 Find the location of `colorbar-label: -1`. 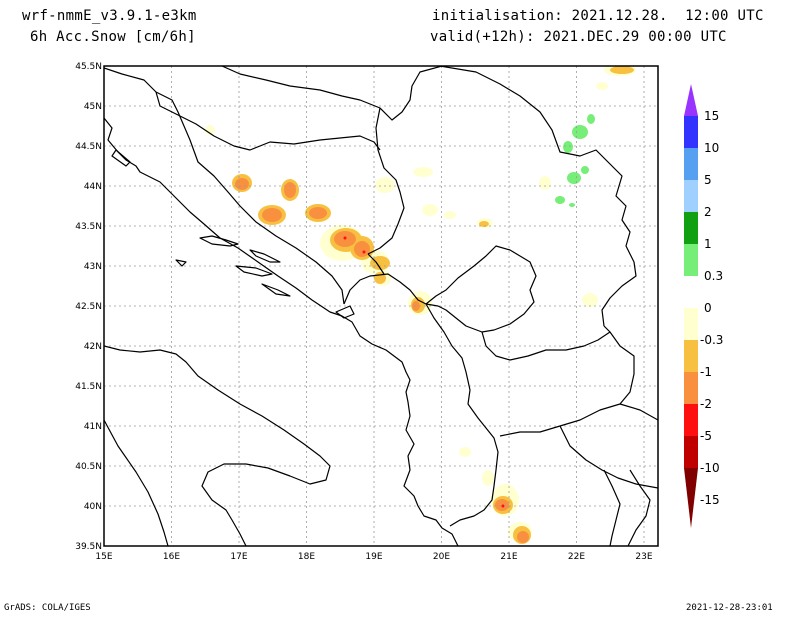

colorbar-label: -1 is located at coordinates (706, 372).